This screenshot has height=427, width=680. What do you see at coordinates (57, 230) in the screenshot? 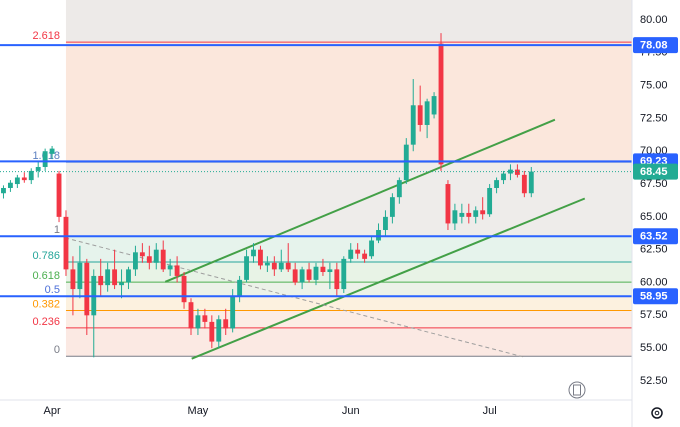
I see `fib-label: 1` at bounding box center [57, 230].